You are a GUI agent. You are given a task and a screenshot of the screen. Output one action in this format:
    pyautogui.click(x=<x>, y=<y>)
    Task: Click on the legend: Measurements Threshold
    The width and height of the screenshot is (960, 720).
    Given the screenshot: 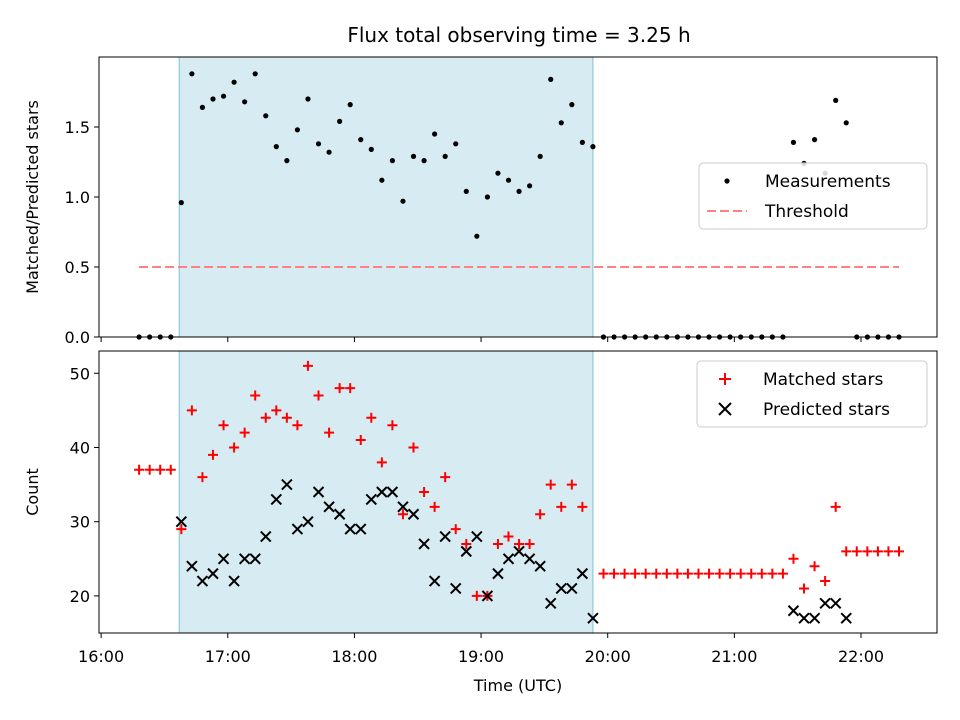 What is the action you would take?
    pyautogui.click(x=813, y=196)
    